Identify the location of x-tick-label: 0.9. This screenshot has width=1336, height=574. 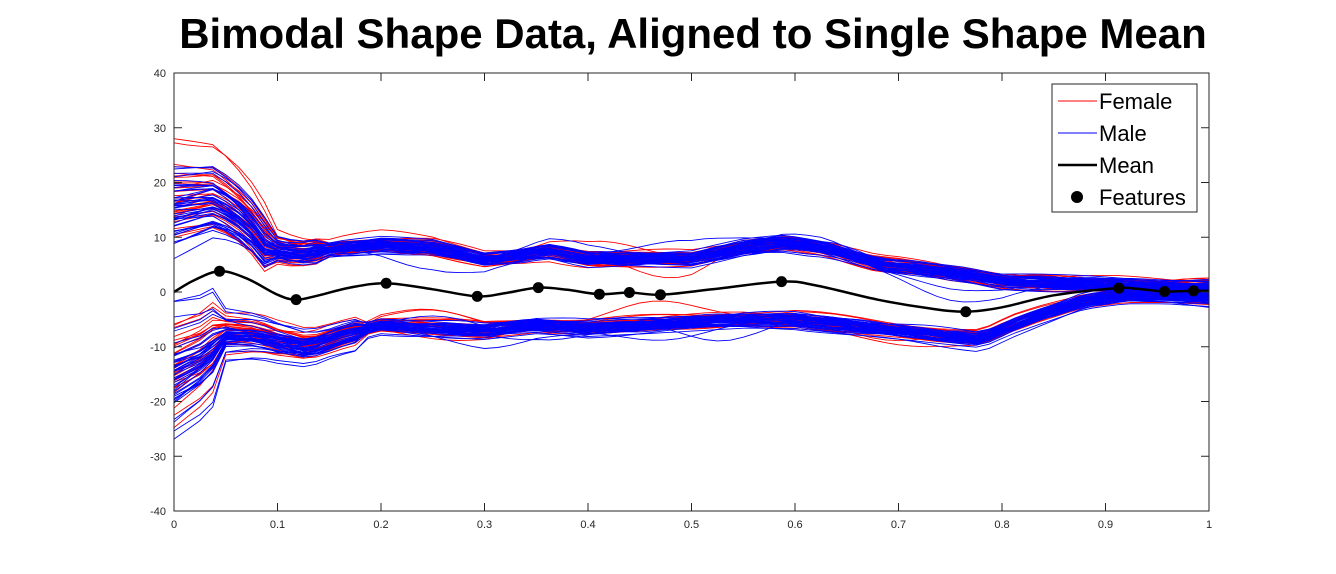
(1105, 525).